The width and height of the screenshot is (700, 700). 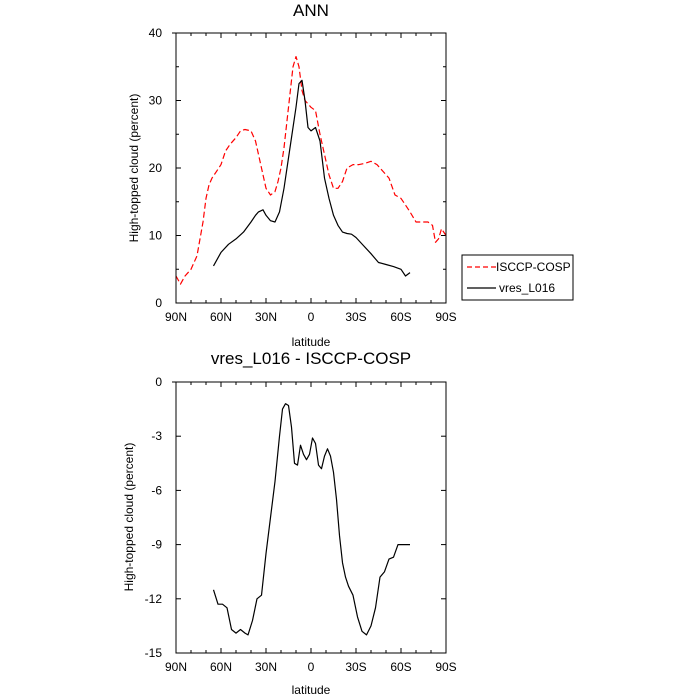 I want to click on bottom-xtick-label: 0, so click(x=311, y=667).